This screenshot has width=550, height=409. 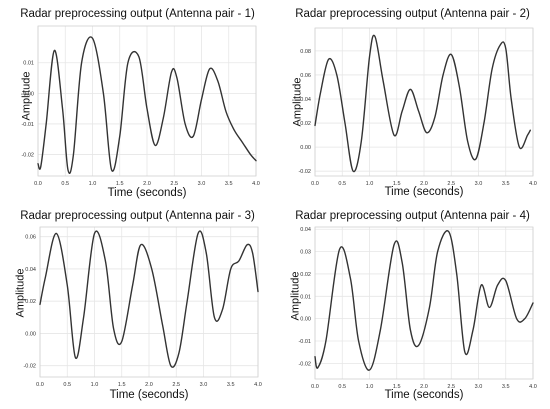 I want to click on y-tick-label: 0.03, so click(x=305, y=253).